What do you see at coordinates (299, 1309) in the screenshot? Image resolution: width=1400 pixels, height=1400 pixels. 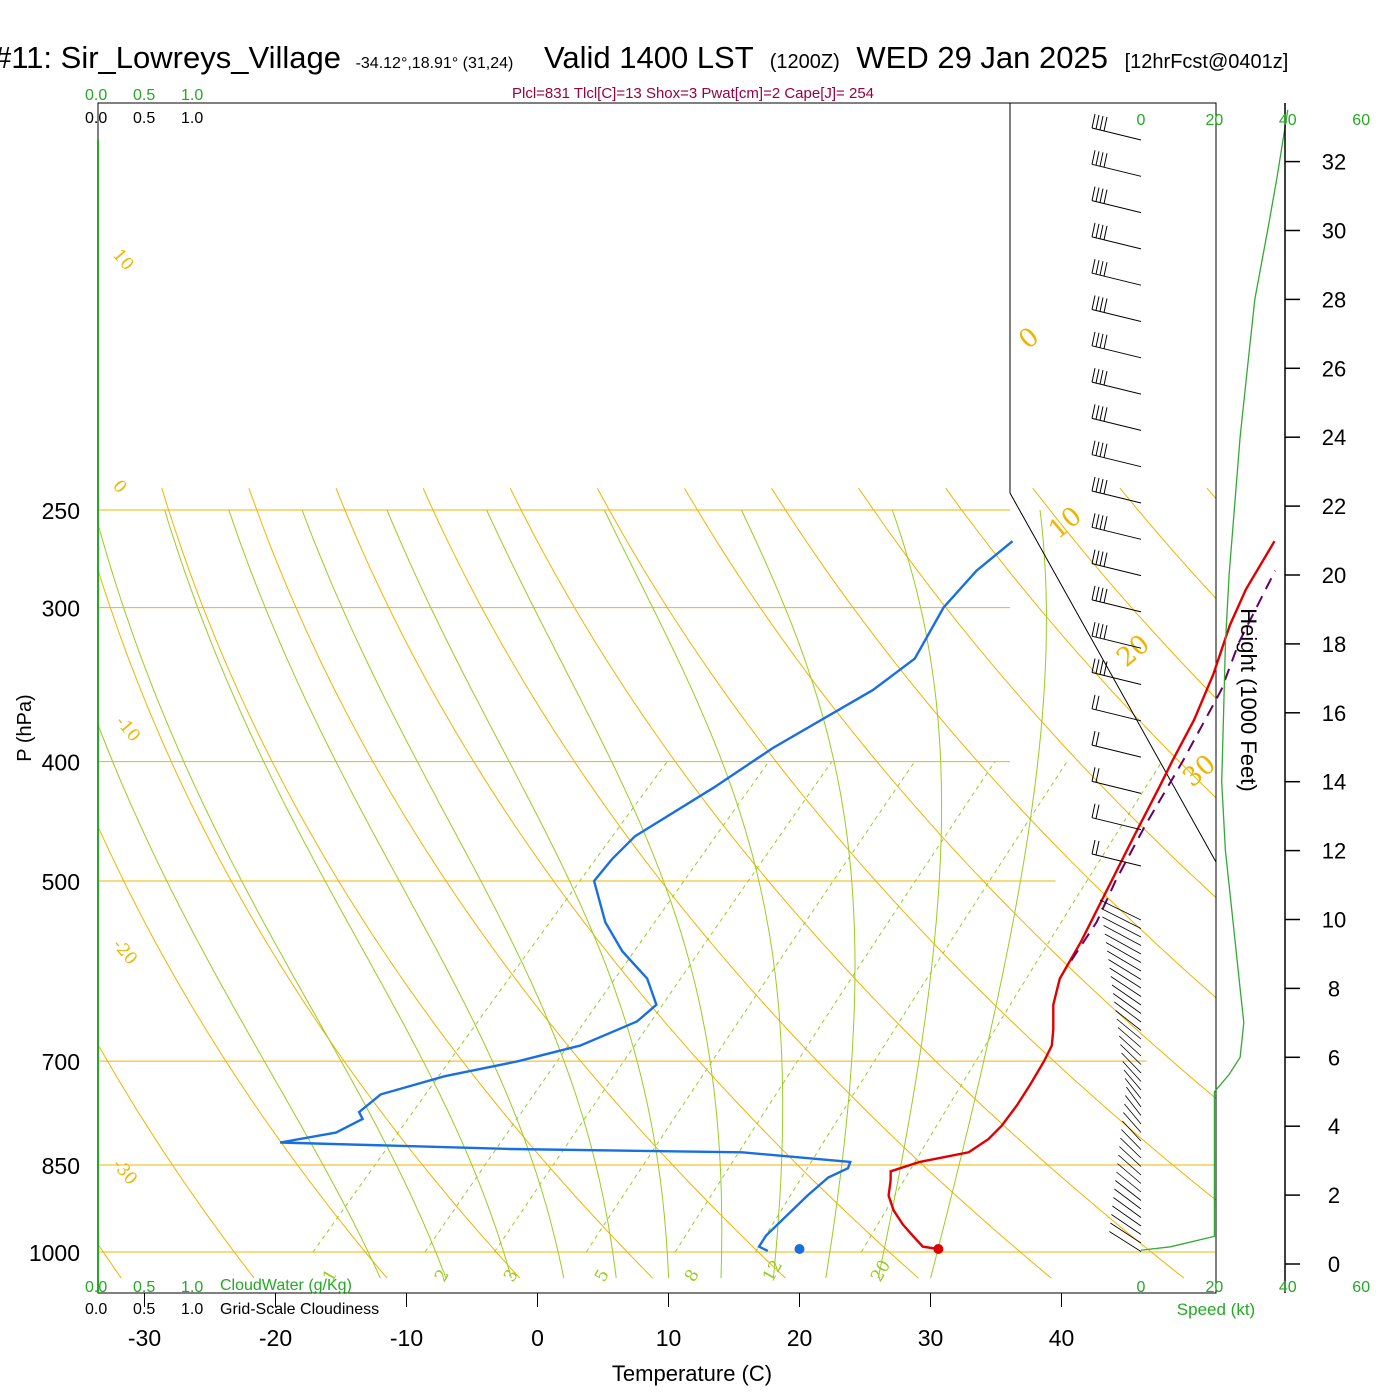 I see `cloudiness-label: Grid-Scale Cloudiness` at bounding box center [299, 1309].